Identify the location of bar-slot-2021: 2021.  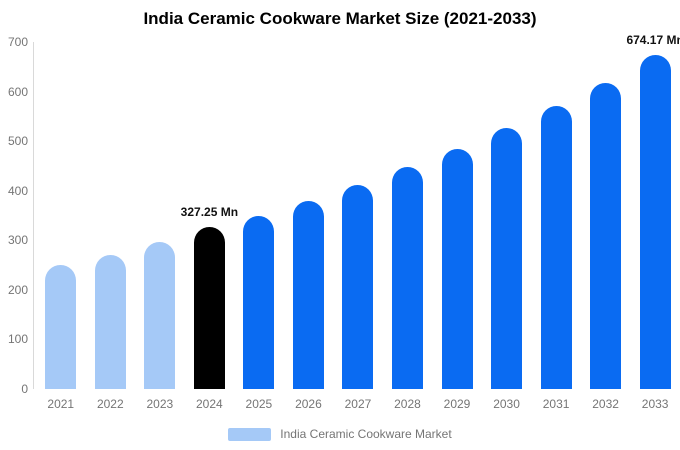
(61, 226).